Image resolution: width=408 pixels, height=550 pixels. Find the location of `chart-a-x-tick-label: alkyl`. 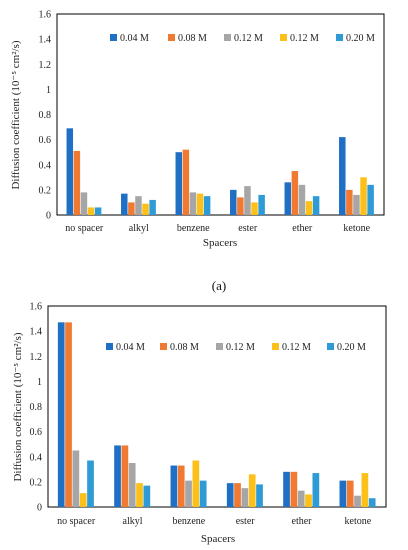

chart-a-x-tick-label: alkyl is located at coordinates (139, 228).